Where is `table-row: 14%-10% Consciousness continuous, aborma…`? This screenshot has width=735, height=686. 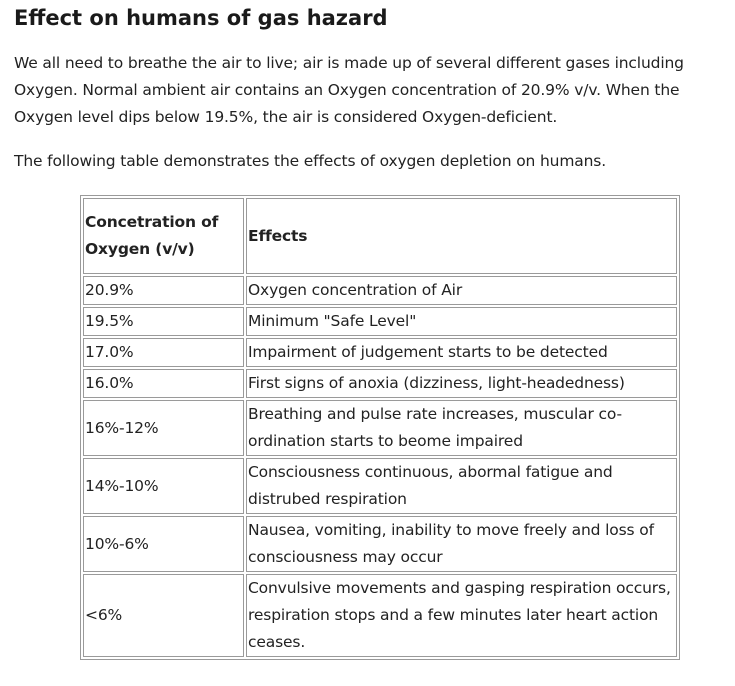 table-row: 14%-10% Consciousness continuous, aborma… is located at coordinates (380, 486).